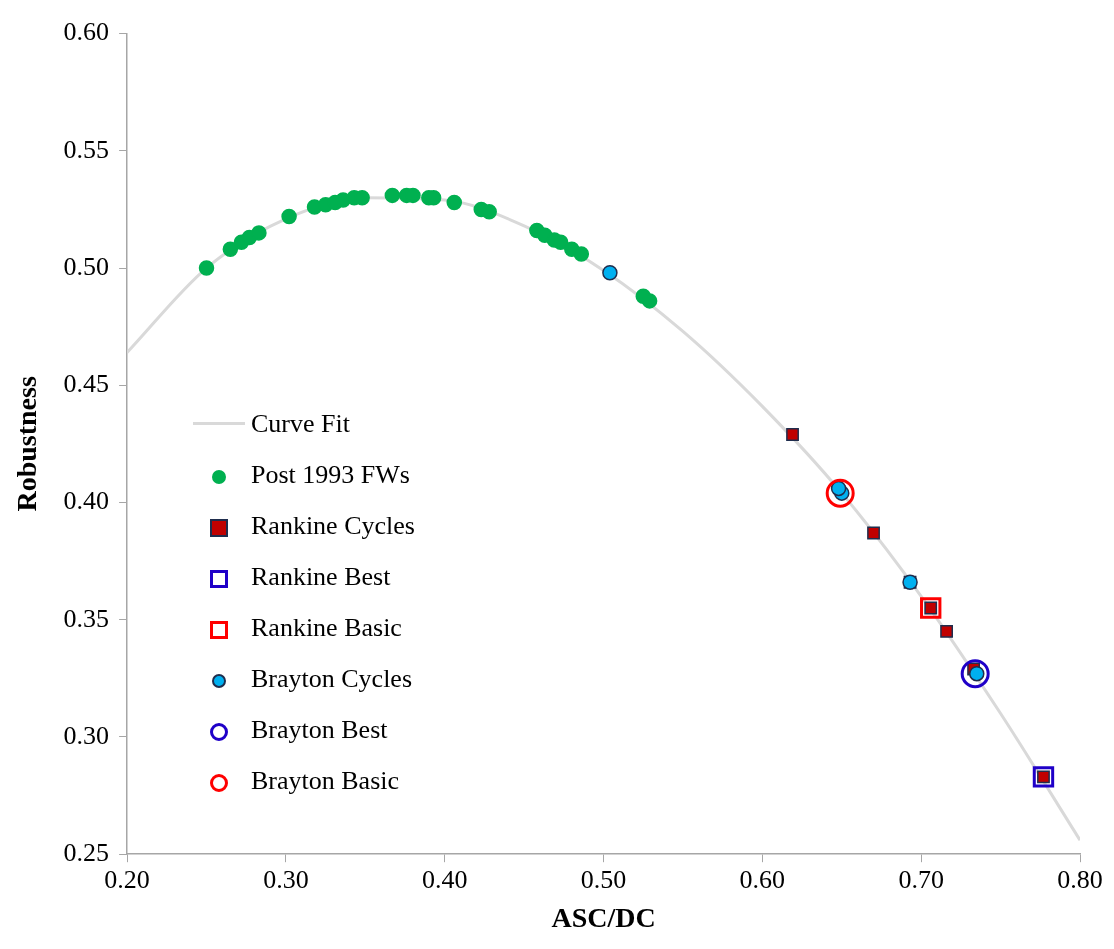  What do you see at coordinates (27, 444) in the screenshot?
I see `y-axis-title: Robustness` at bounding box center [27, 444].